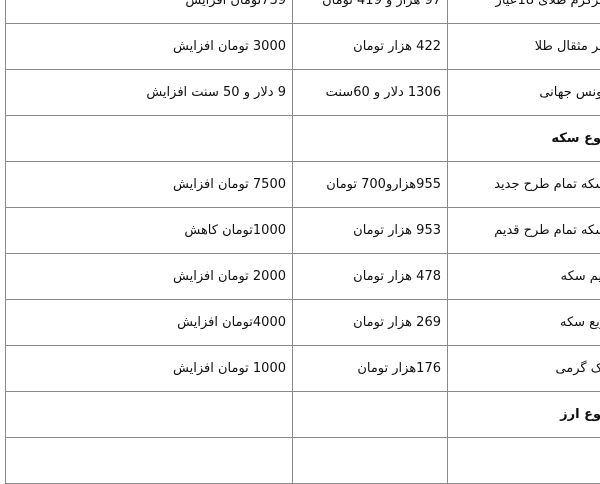 The image size is (600, 484). What do you see at coordinates (524, 139) in the screenshot?
I see `item-name-cell: نوع سکه` at bounding box center [524, 139].